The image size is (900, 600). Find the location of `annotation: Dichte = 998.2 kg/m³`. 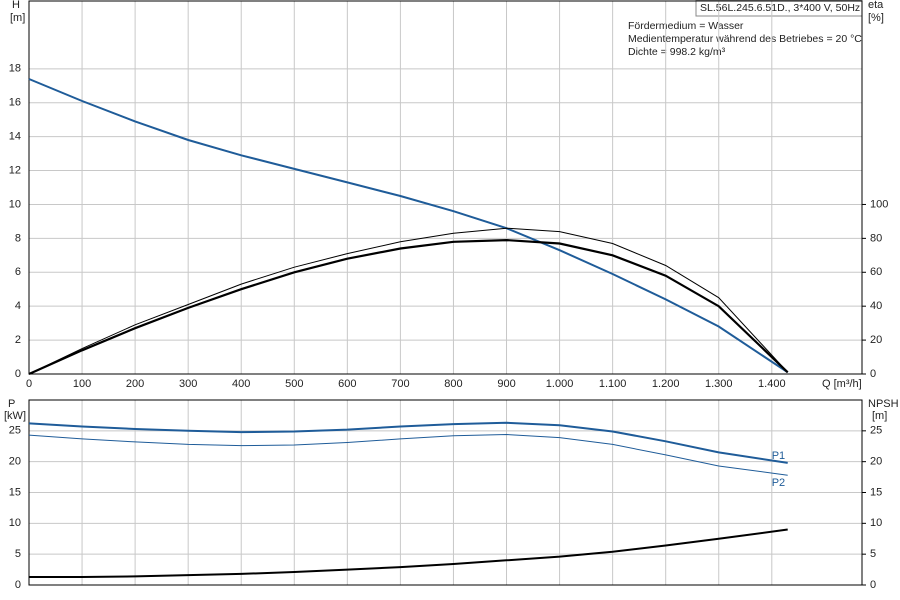

annotation: Dichte = 998.2 kg/m³ is located at coordinates (677, 52).